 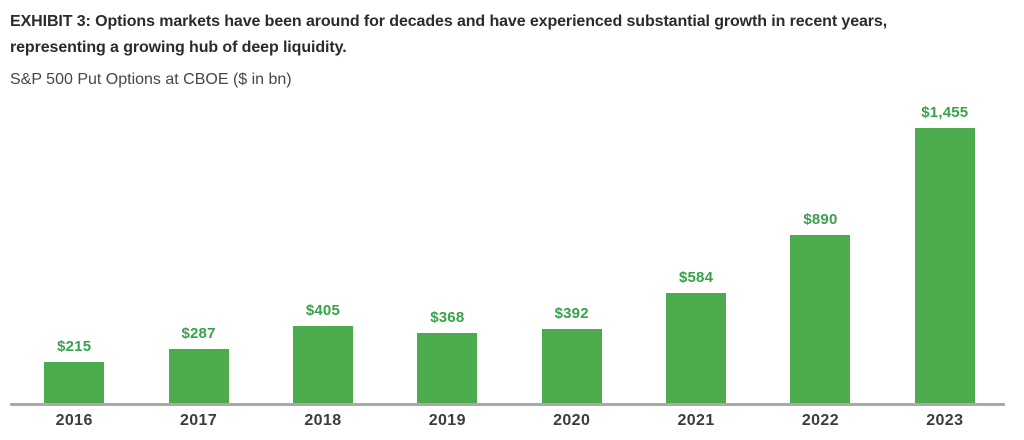 What do you see at coordinates (509, 418) in the screenshot?
I see `x-axis: 2016 2017 2018 2019 2020 2021 2022 2023` at bounding box center [509, 418].